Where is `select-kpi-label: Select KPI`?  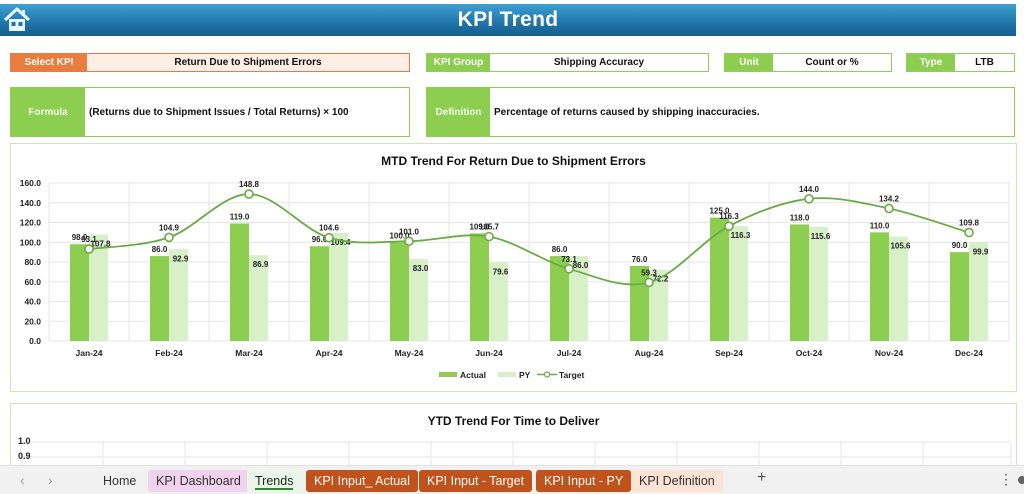 select-kpi-label: Select KPI is located at coordinates (49, 62).